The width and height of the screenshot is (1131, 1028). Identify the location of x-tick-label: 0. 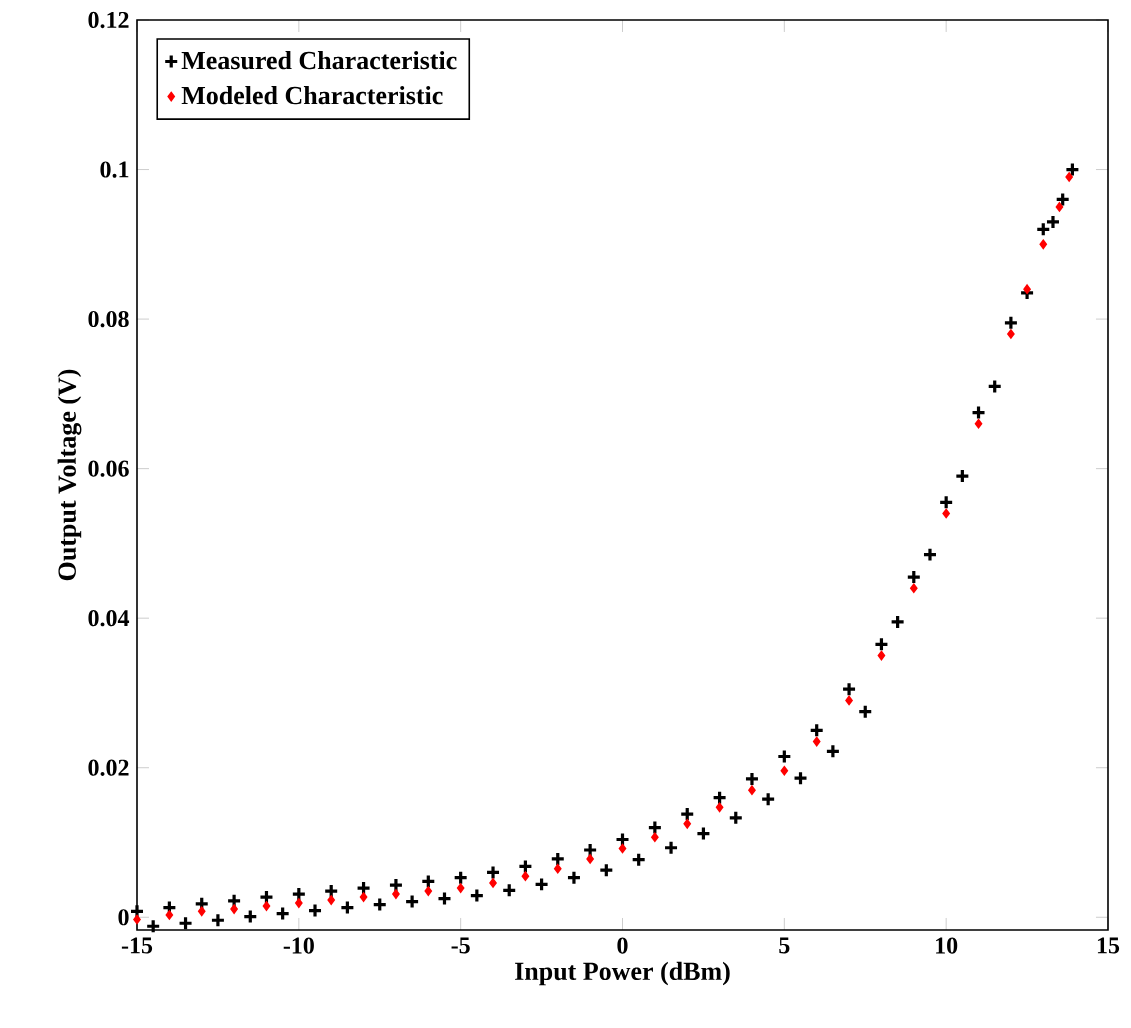
(622, 945).